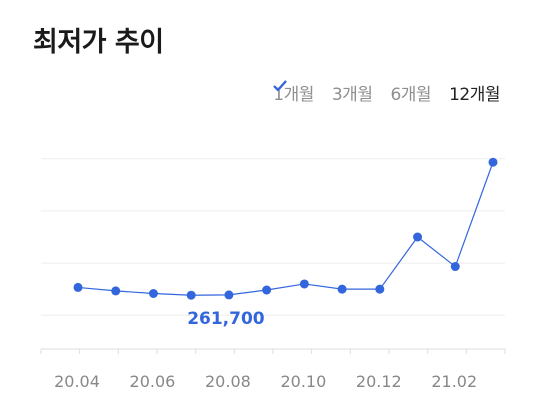  Describe the element at coordinates (77, 381) in the screenshot. I see `x-tick-label: 20.04` at that location.